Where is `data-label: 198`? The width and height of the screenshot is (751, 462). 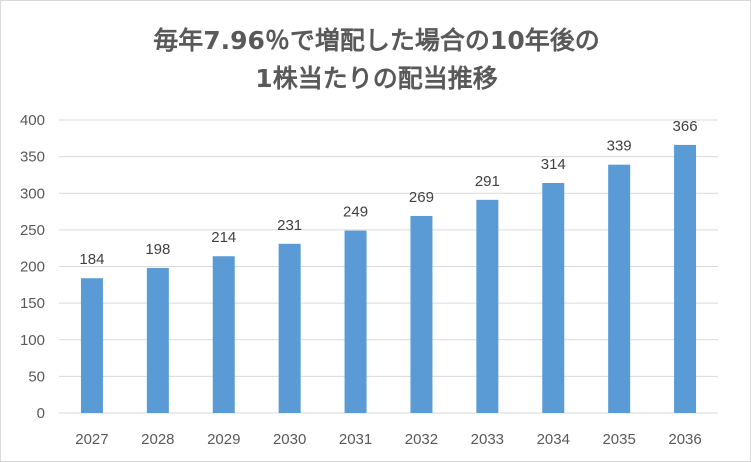
data-label: 198 is located at coordinates (157, 249).